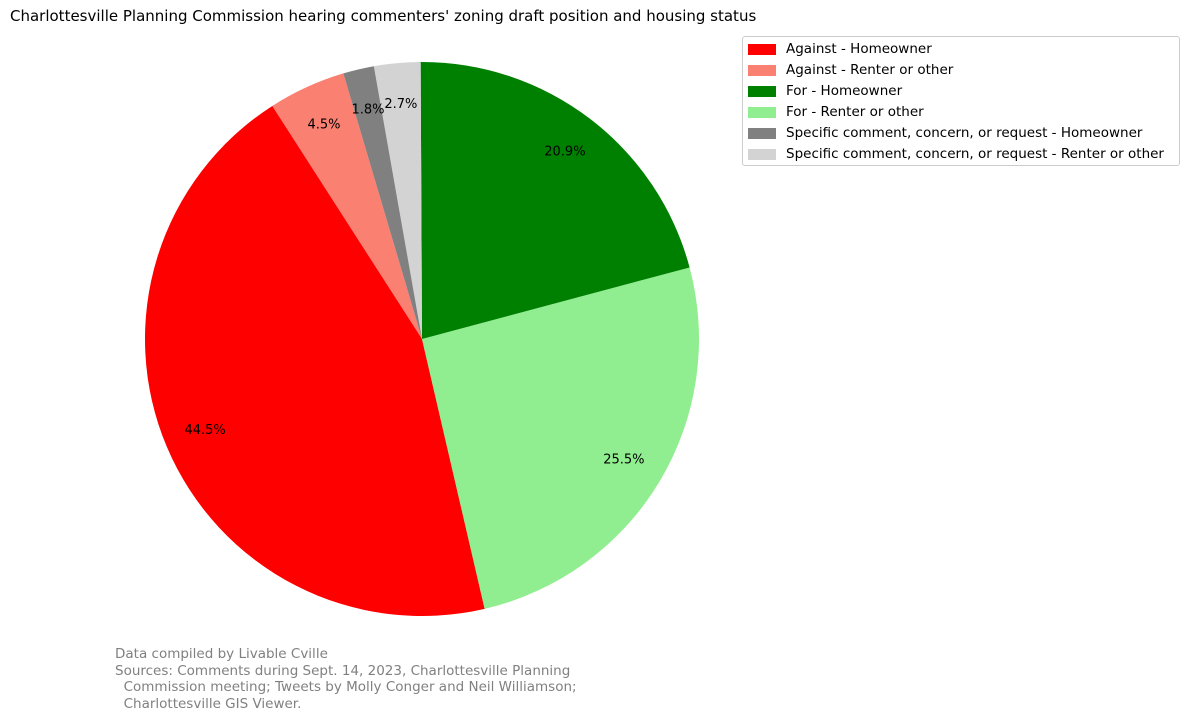 The height and width of the screenshot is (720, 1190). I want to click on legend-label: Against - Homeowner, so click(859, 49).